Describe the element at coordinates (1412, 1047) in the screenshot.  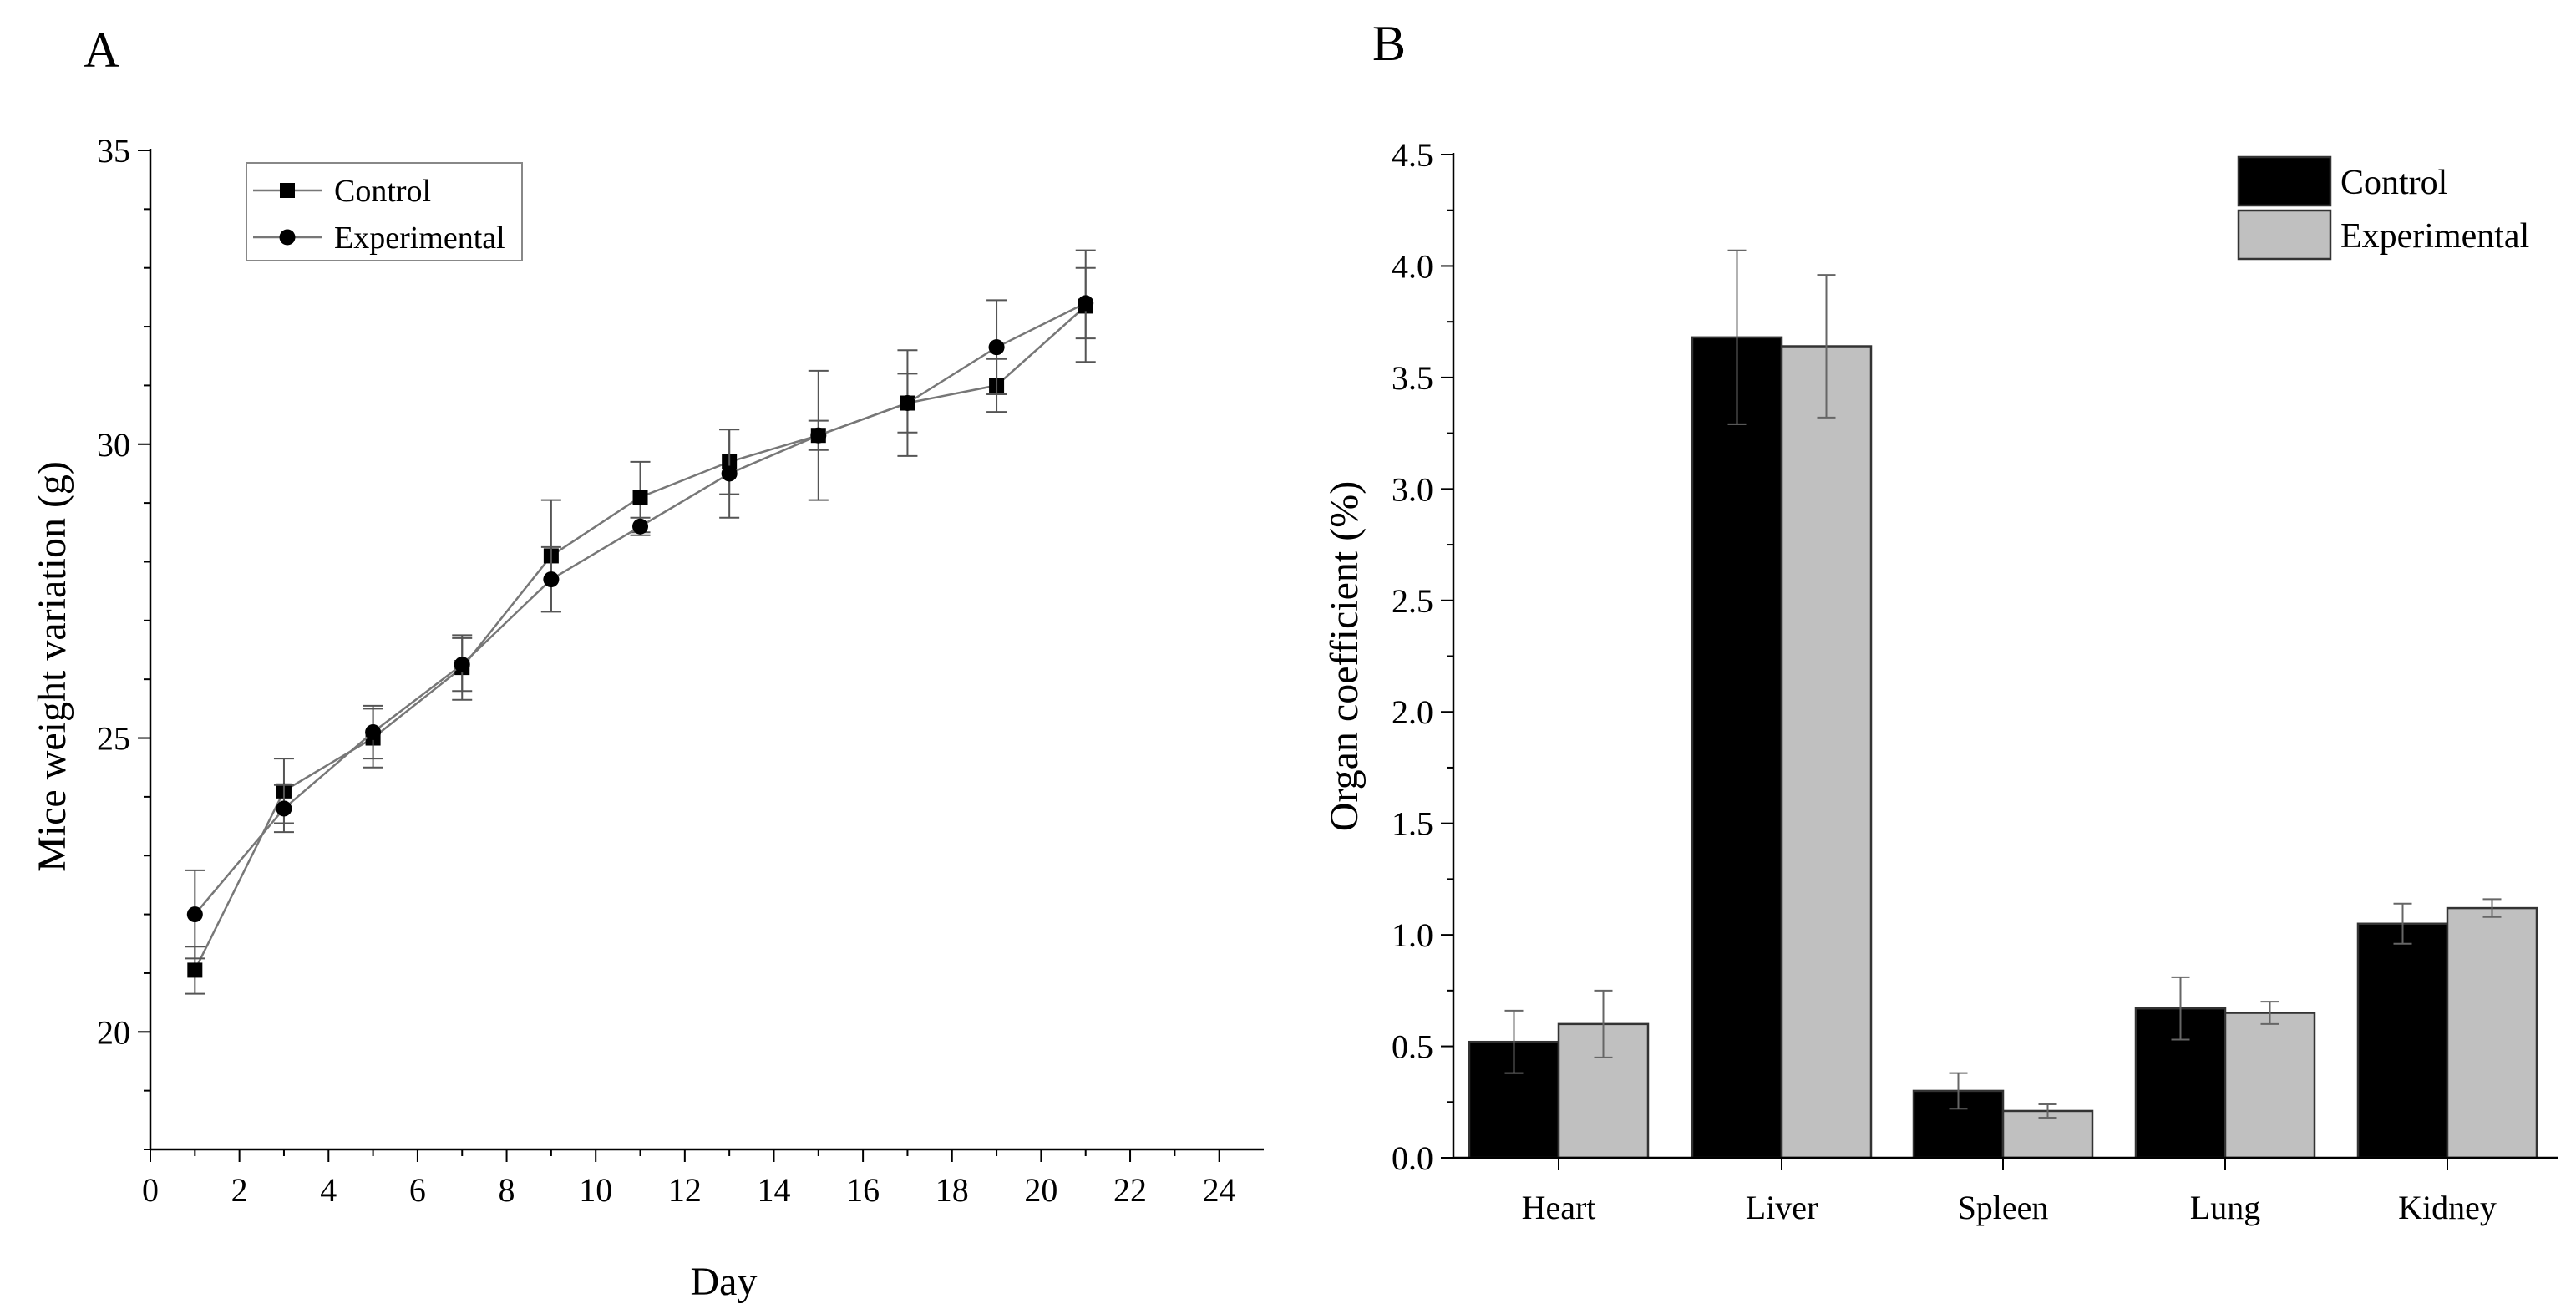
I see `y-tick-label: 0.5` at that location.